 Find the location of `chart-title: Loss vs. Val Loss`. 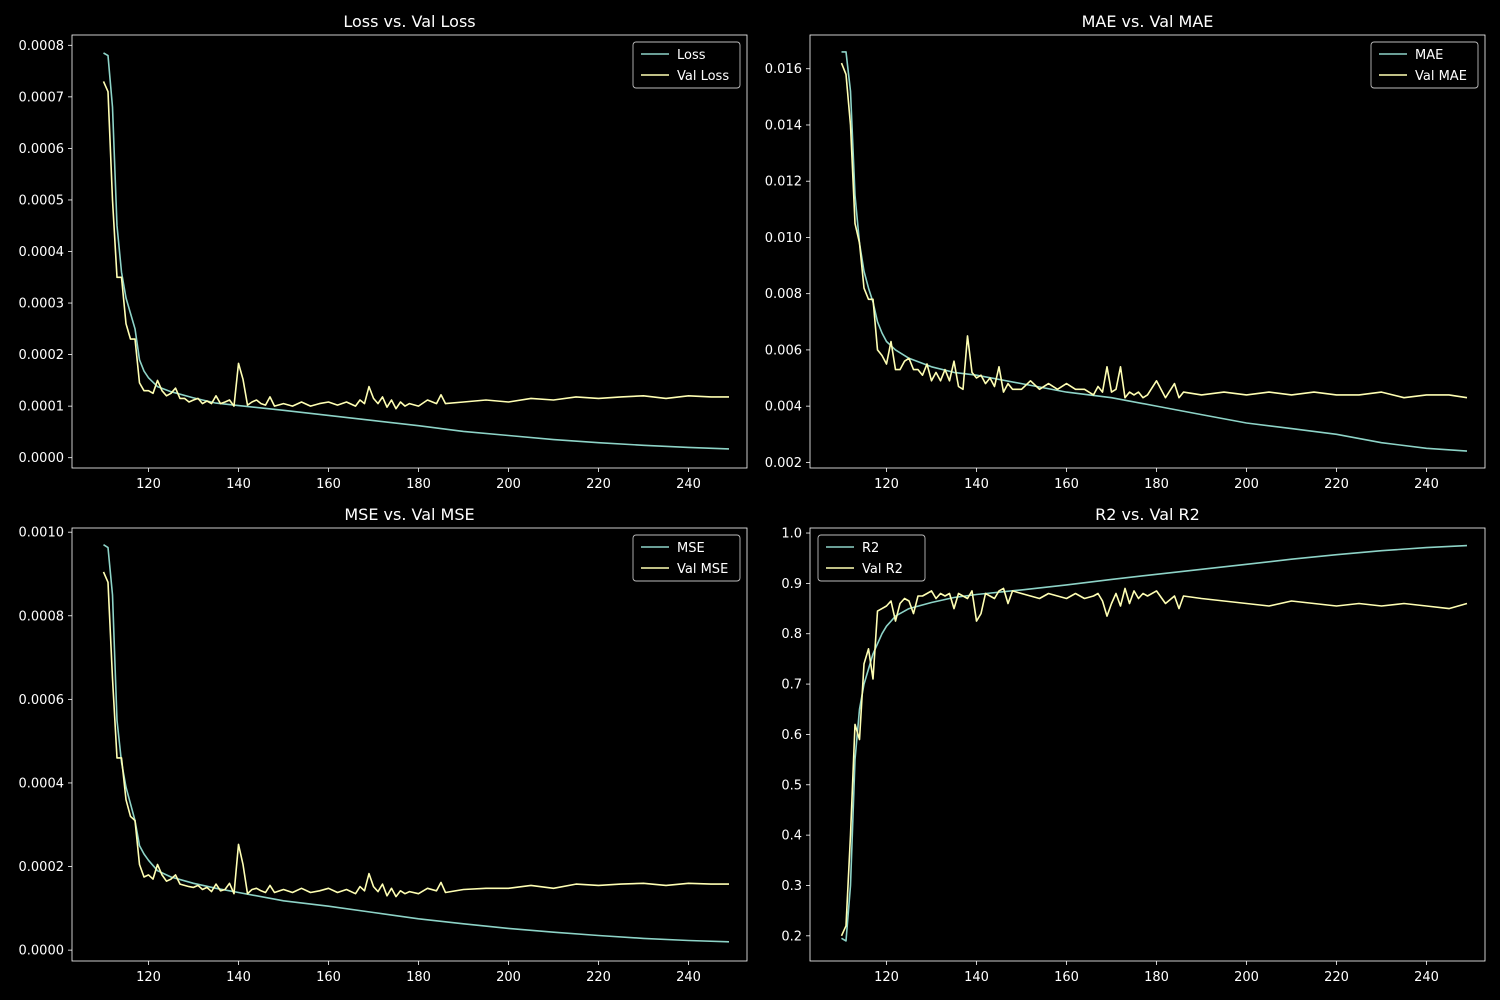

chart-title: Loss vs. Val Loss is located at coordinates (409, 21).